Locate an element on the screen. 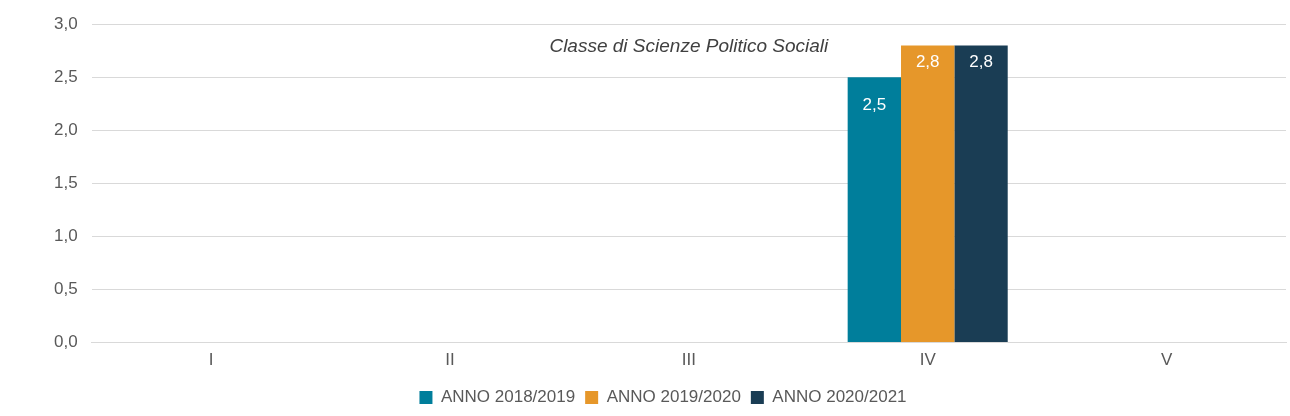 This screenshot has height=416, width=1290. y-tick-label: 0,0 is located at coordinates (65, 342).